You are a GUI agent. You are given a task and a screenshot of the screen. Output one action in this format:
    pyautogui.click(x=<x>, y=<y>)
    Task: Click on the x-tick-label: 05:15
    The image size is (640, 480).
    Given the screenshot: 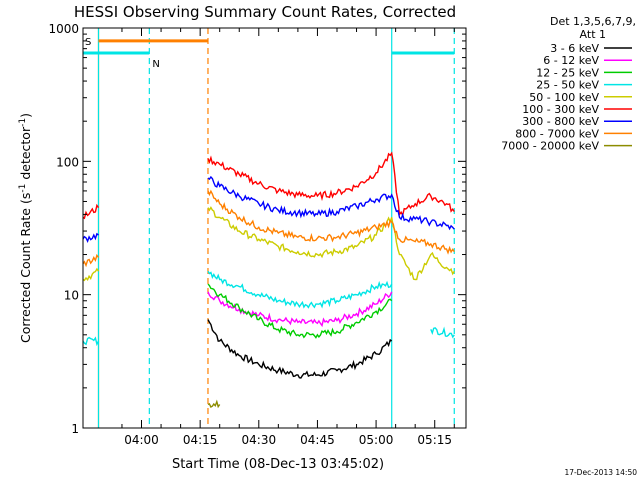 What is the action you would take?
    pyautogui.click(x=434, y=440)
    